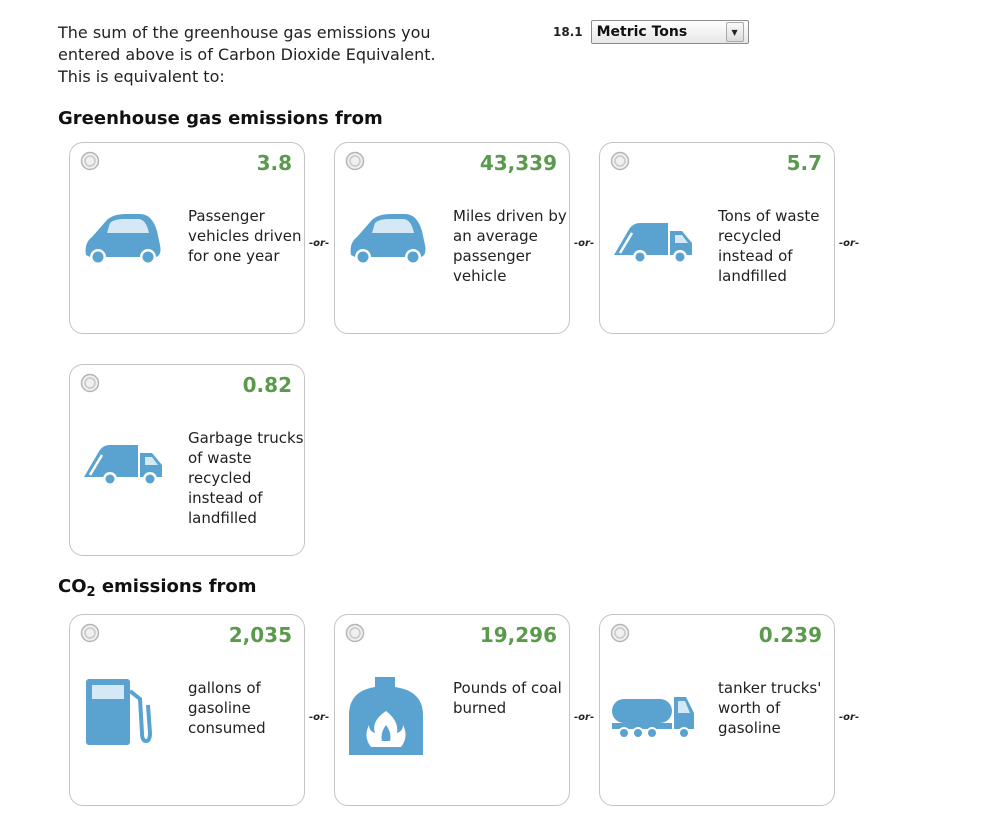 This screenshot has height=828, width=1000. What do you see at coordinates (568, 32) in the screenshot?
I see `amount-value: 18.1` at bounding box center [568, 32].